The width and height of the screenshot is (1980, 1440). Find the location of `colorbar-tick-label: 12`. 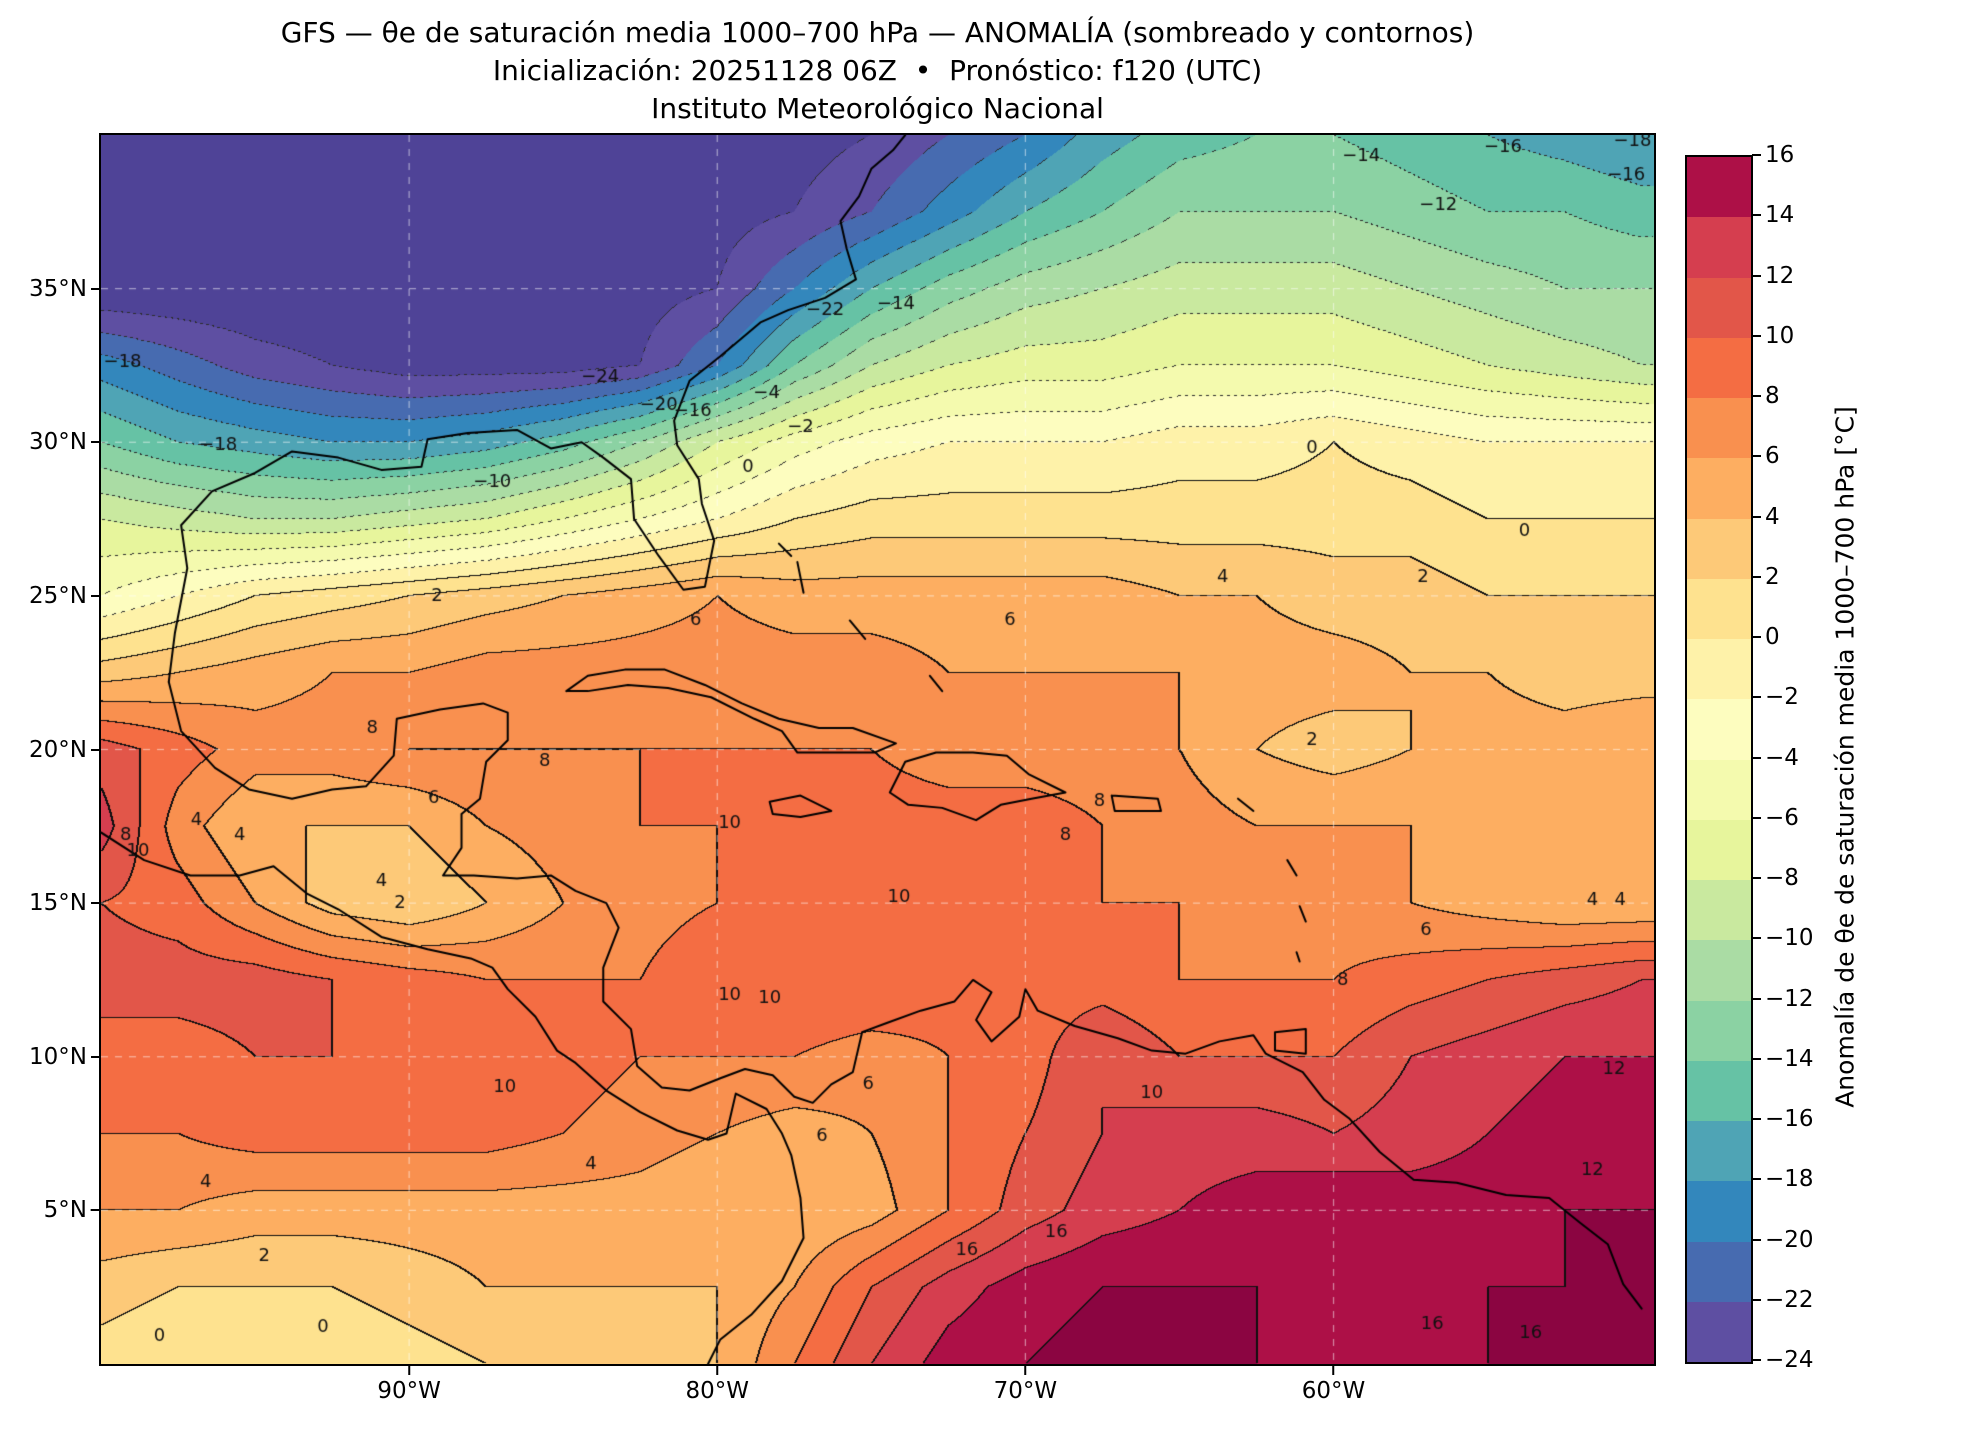

colorbar-tick-label: 12 is located at coordinates (1780, 275).